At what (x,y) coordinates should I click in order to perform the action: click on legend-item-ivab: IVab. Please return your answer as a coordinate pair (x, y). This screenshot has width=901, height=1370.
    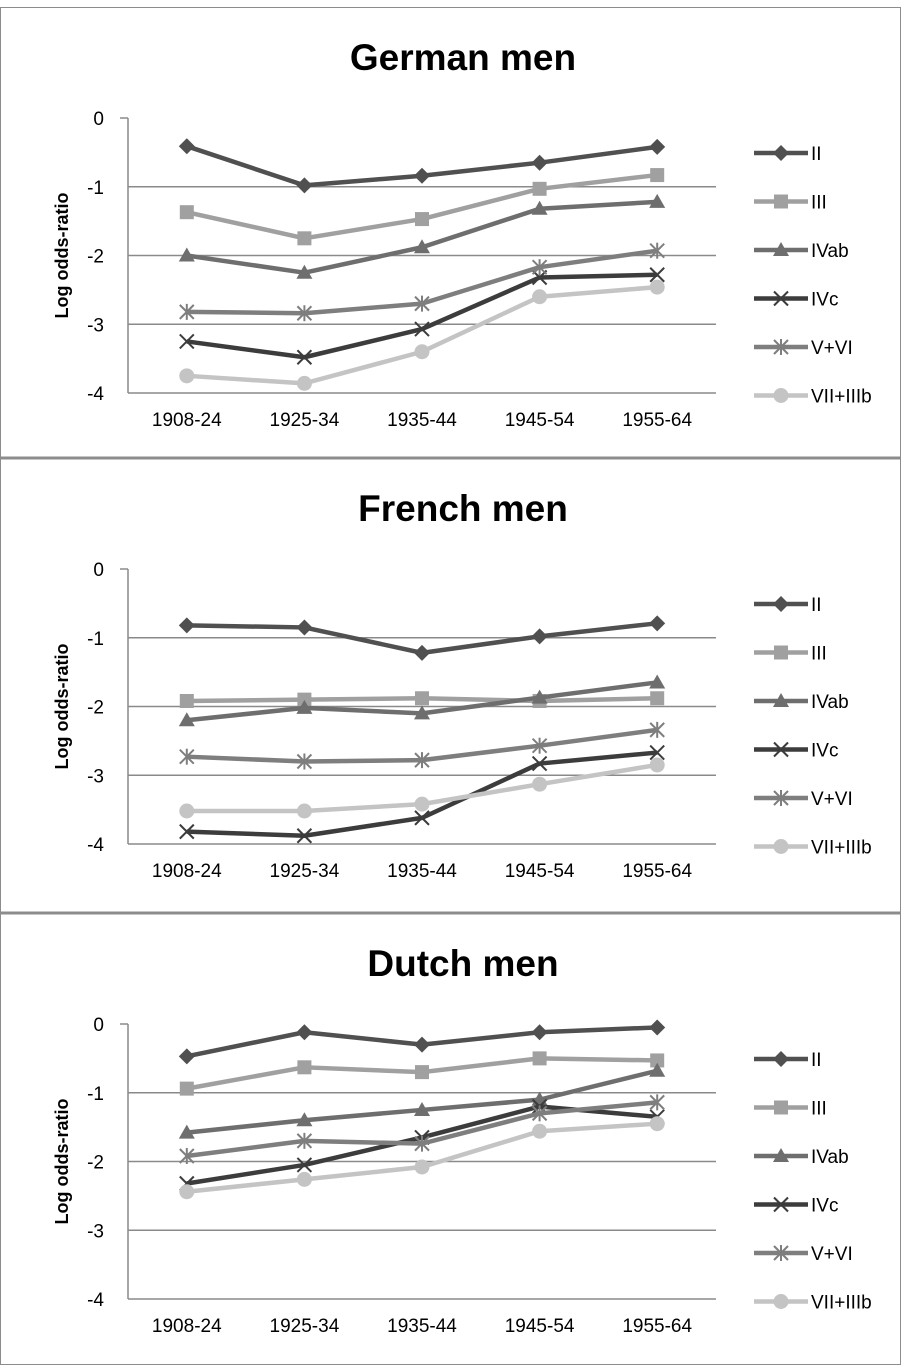
    Looking at the image, I should click on (801, 702).